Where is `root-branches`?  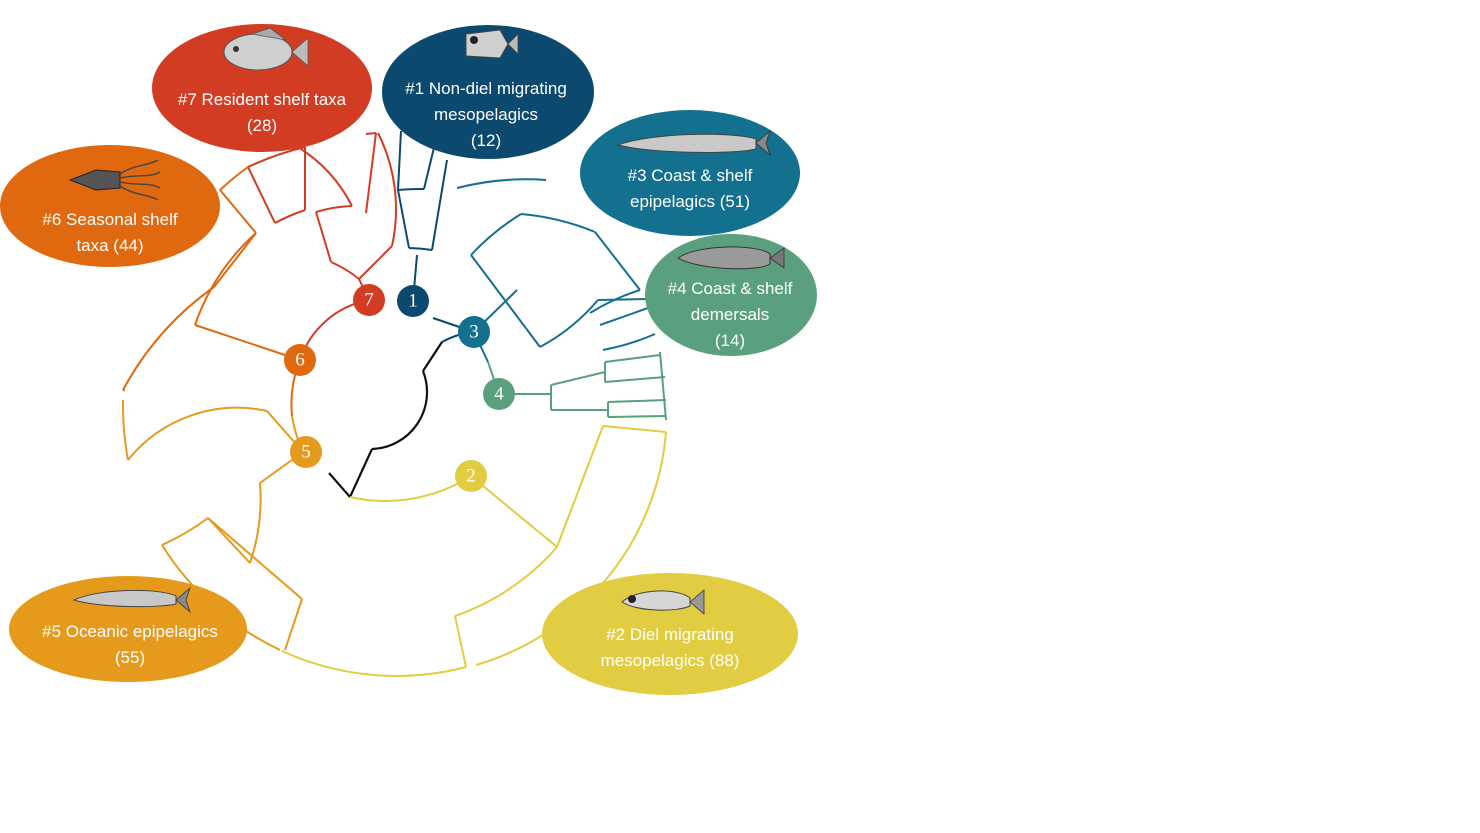
root-branches is located at coordinates (385, 419).